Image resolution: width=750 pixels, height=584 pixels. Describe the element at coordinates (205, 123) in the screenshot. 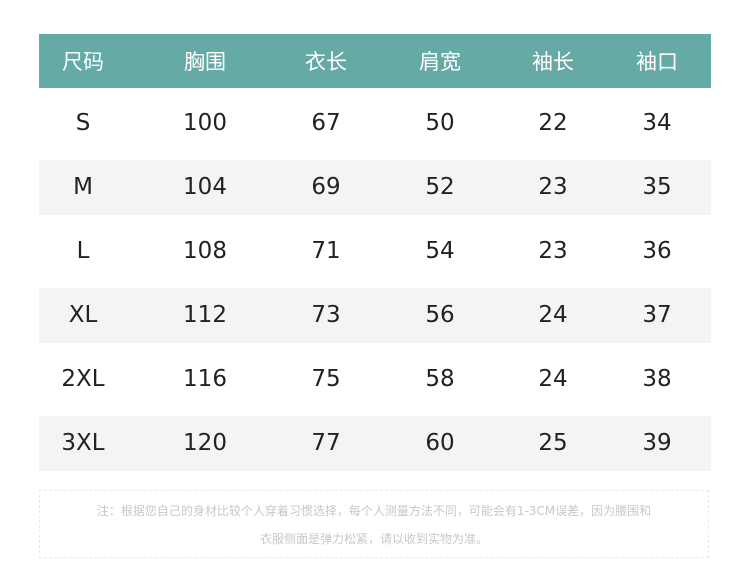

I see `table-cell: 100` at that location.